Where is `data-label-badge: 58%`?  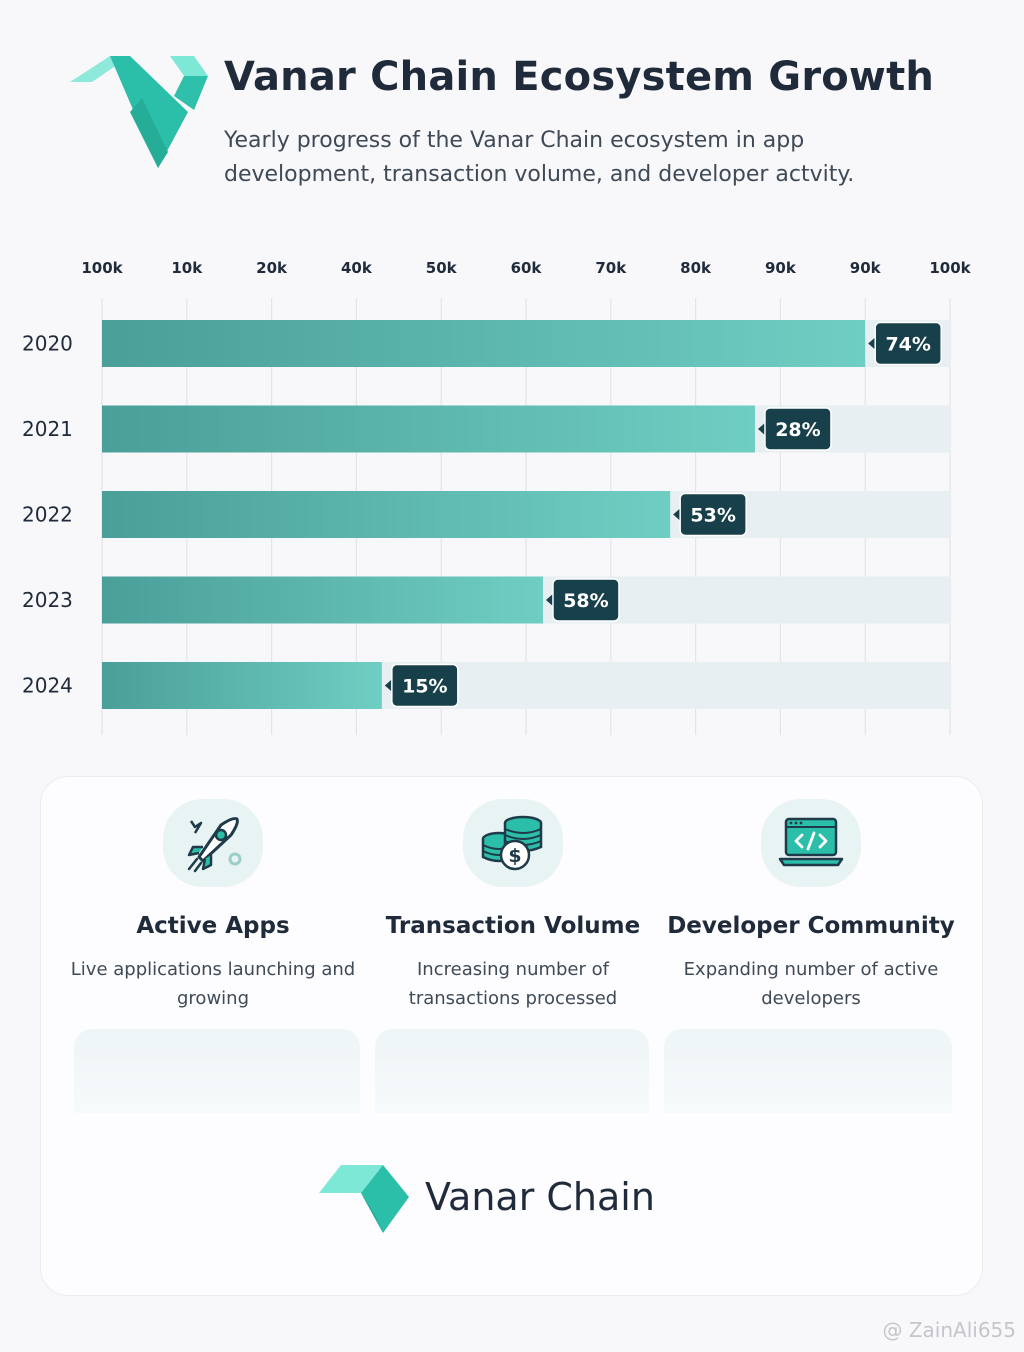
data-label-badge: 58% is located at coordinates (582, 600).